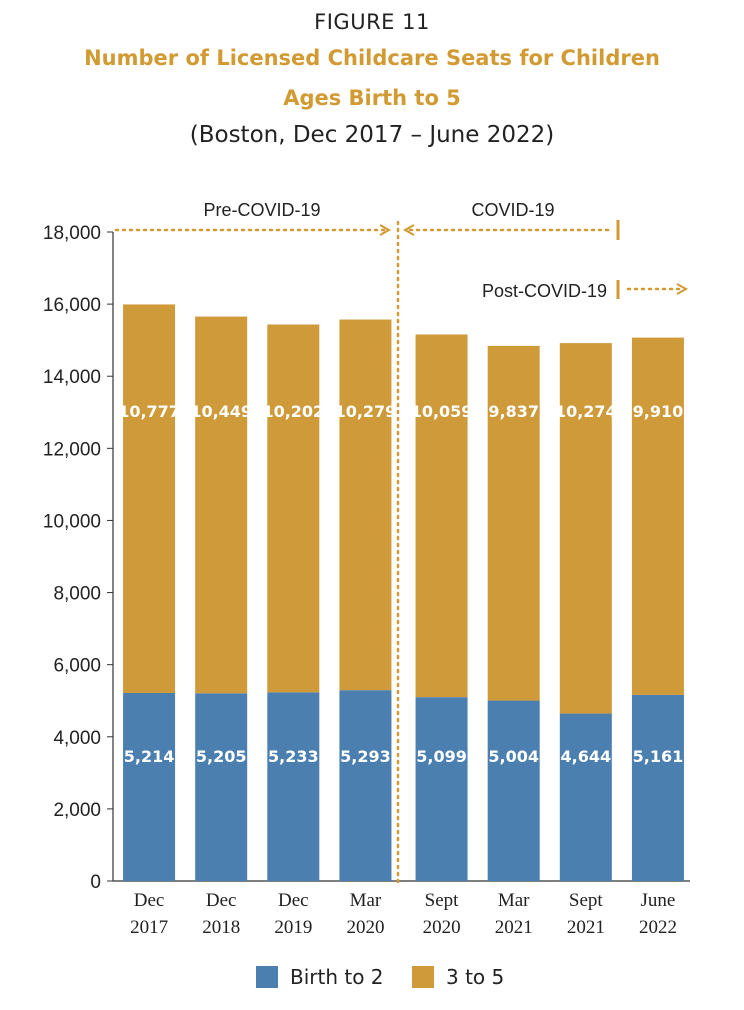  I want to click on data-label-birth-to-2: 5,233, so click(293, 756).